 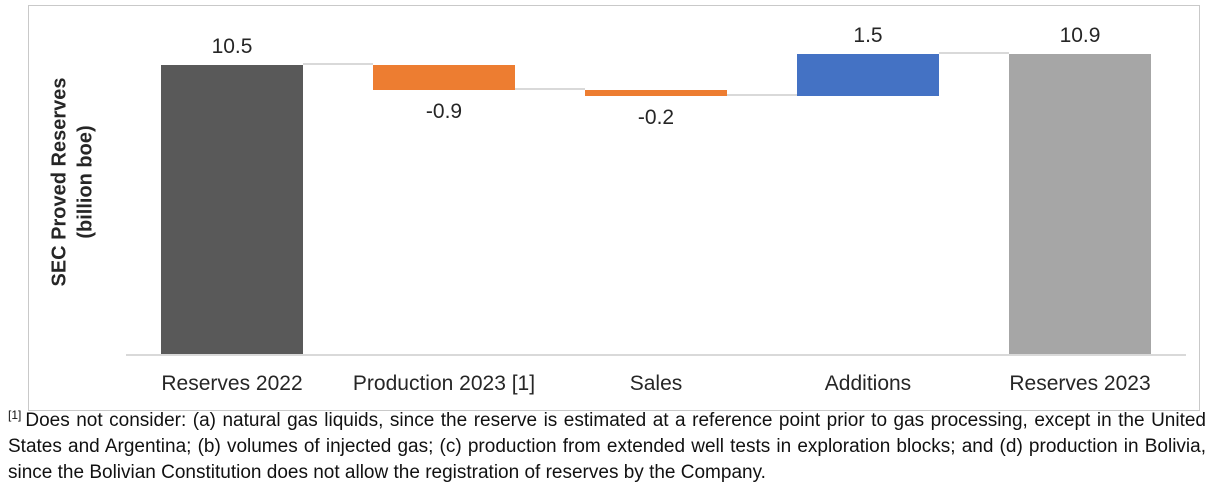 I want to click on category-label-reserves-2022: Reserves 2022, so click(x=232, y=383).